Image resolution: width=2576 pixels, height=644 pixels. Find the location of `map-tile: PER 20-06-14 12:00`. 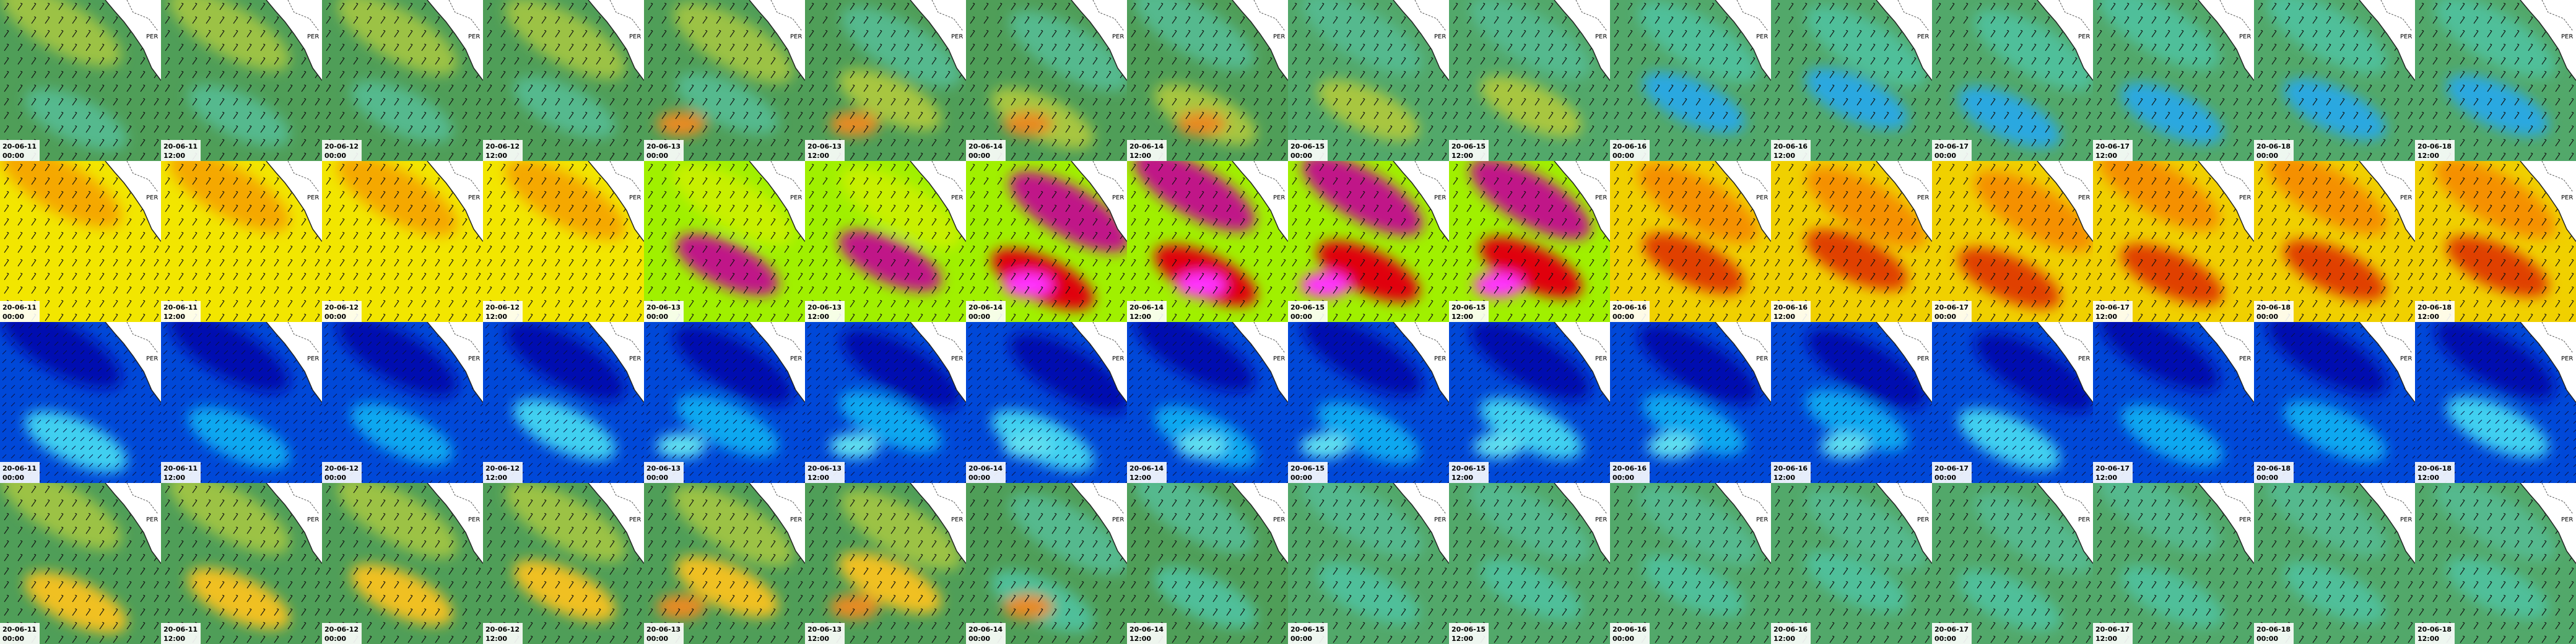

map-tile: PER 20-06-14 12:00 is located at coordinates (1207, 80).